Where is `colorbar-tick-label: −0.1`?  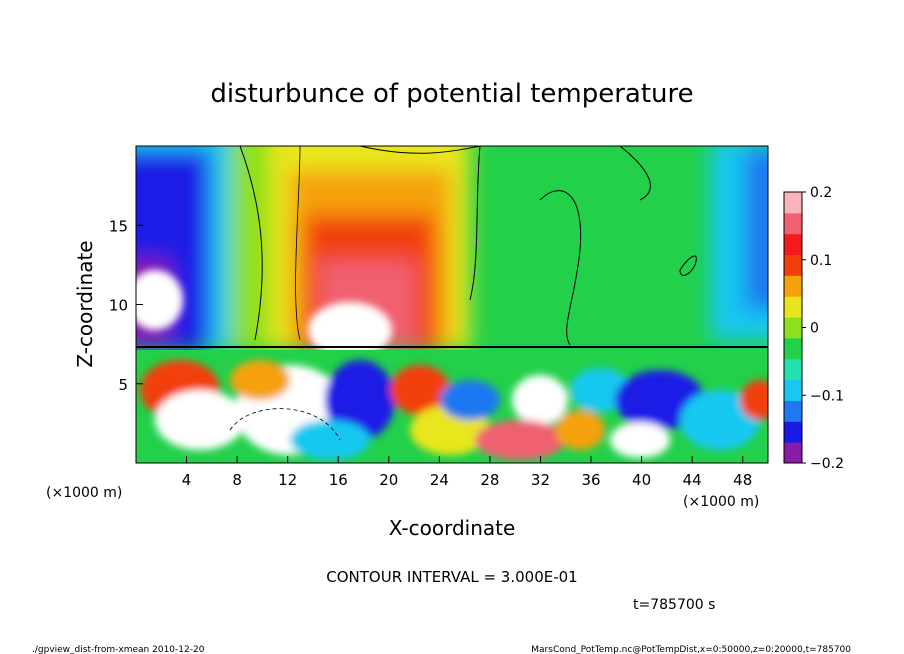
colorbar-tick-label: −0.1 is located at coordinates (827, 396).